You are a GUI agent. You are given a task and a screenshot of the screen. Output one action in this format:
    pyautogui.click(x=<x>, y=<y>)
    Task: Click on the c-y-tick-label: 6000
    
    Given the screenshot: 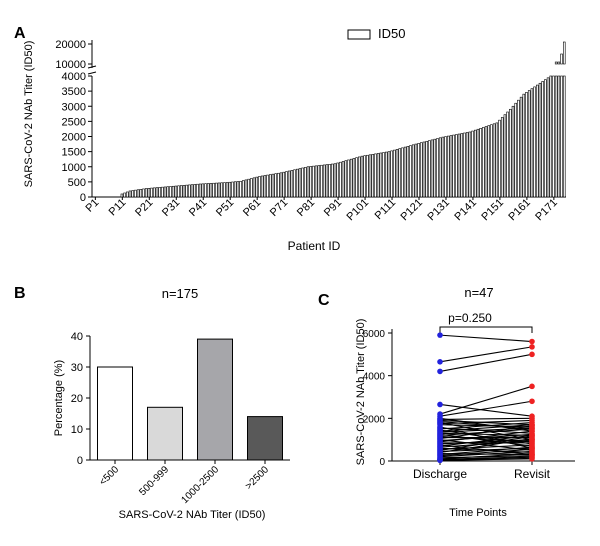 What is the action you would take?
    pyautogui.click(x=374, y=334)
    